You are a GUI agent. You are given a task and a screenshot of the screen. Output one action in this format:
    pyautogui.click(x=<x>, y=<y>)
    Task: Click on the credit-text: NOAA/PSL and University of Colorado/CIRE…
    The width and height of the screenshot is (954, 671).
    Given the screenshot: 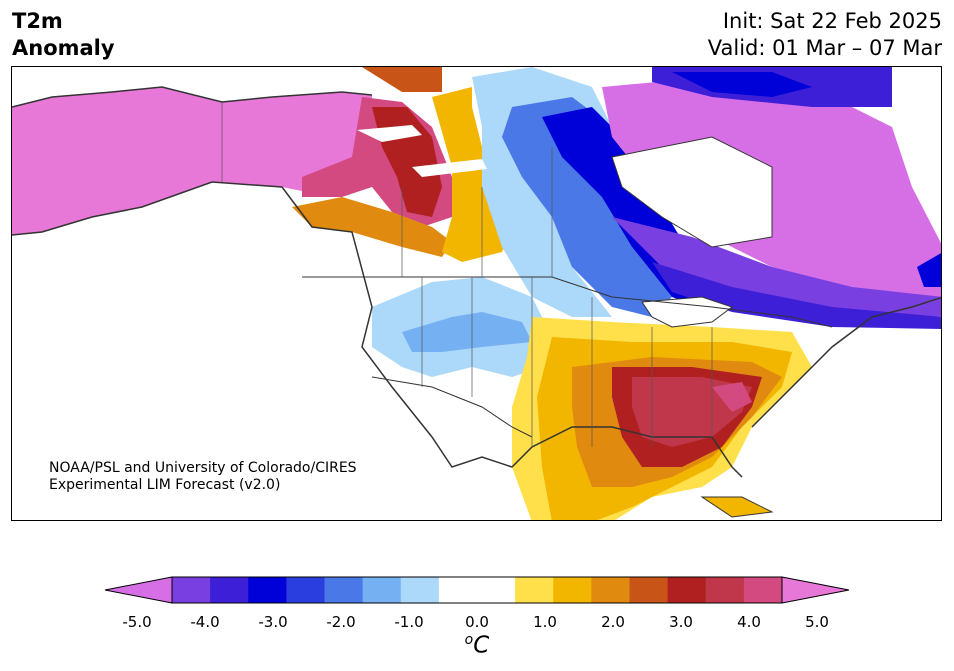 What is the action you would take?
    pyautogui.click(x=203, y=477)
    